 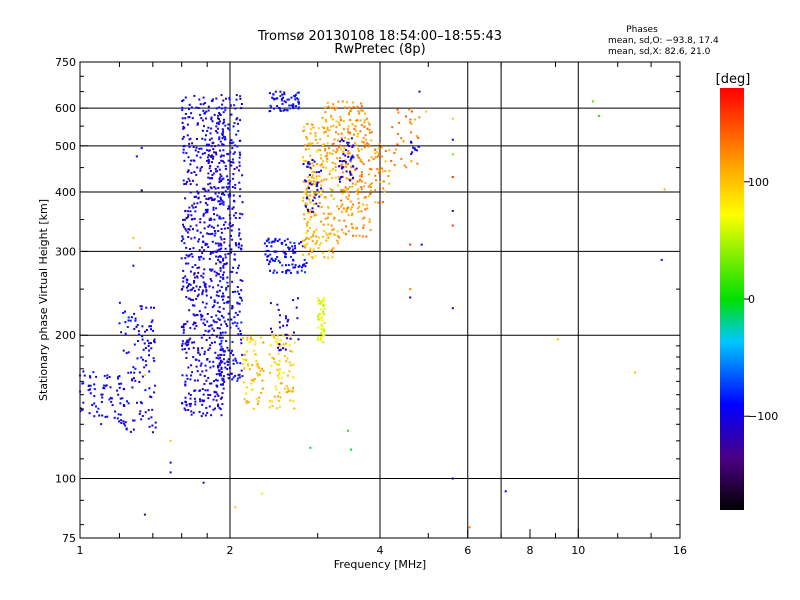 I want to click on chart-title: Tromsø 20130108 18:54:00–18:55:43, so click(x=379, y=36).